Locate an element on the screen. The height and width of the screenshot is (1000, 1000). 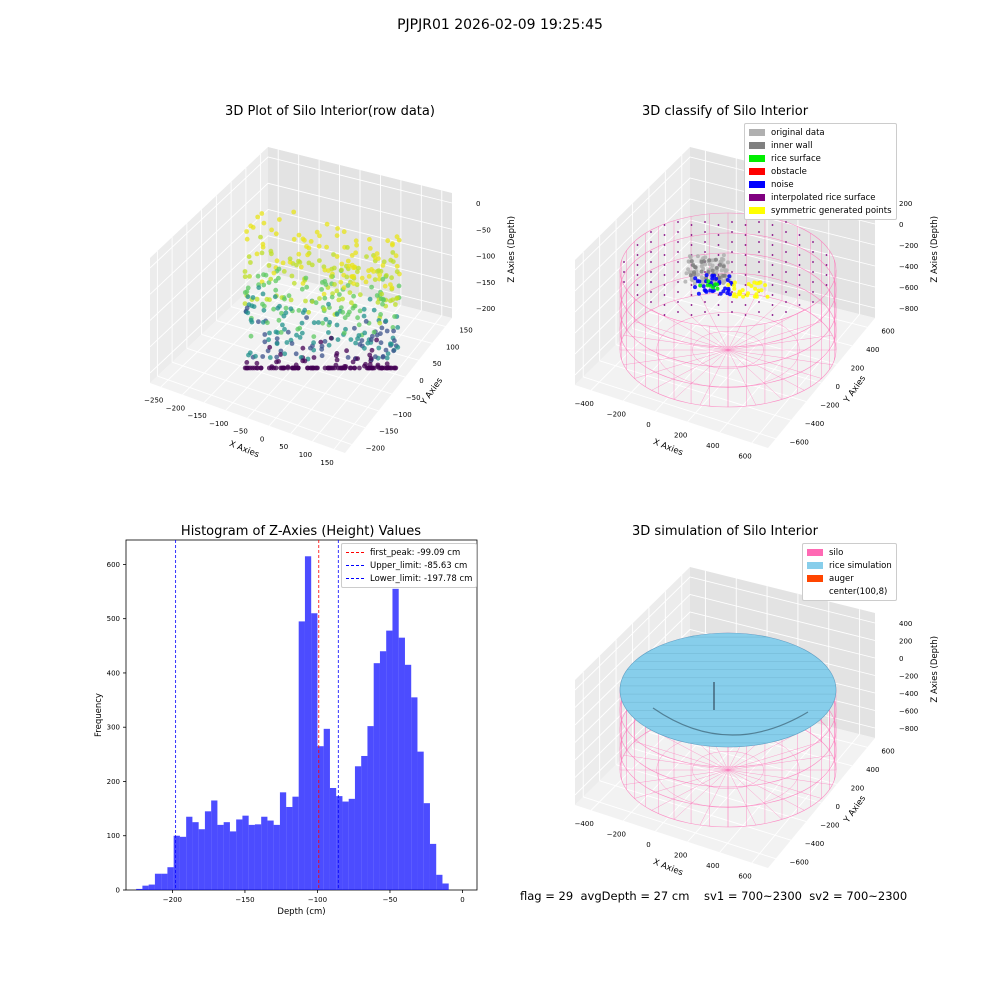
inner-wall-point is located at coordinates (720, 264).